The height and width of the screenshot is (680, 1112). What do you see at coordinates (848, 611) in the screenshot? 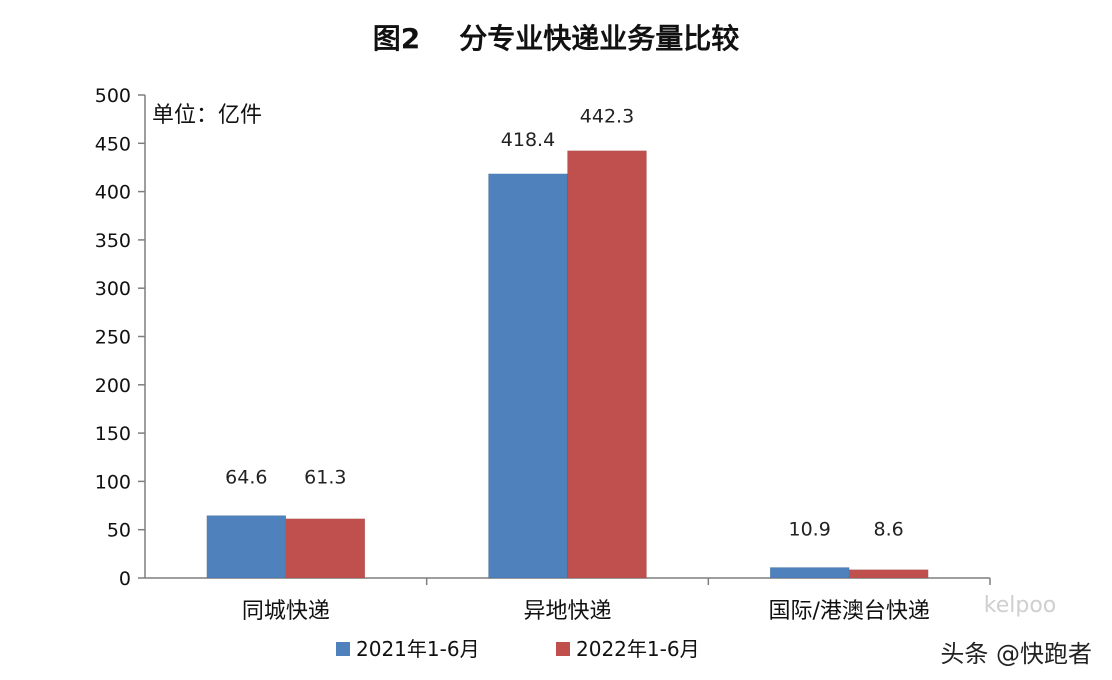
I see `category-label: 国际/港澳台快递` at bounding box center [848, 611].